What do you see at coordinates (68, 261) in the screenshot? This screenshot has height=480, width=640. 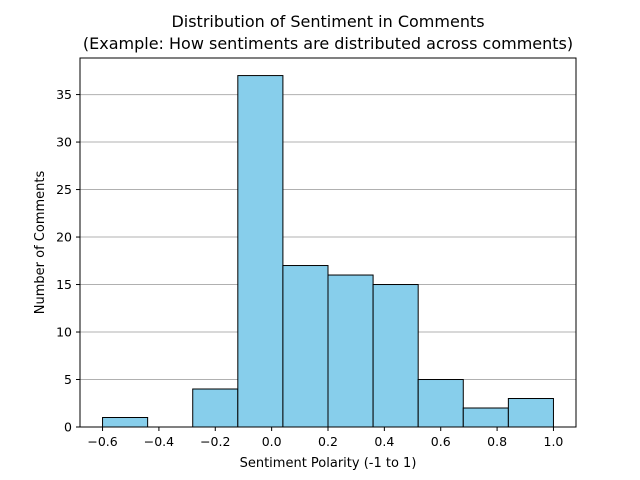 I see `y-axis-ticks: 0 5 10 15 20 25 30 35` at bounding box center [68, 261].